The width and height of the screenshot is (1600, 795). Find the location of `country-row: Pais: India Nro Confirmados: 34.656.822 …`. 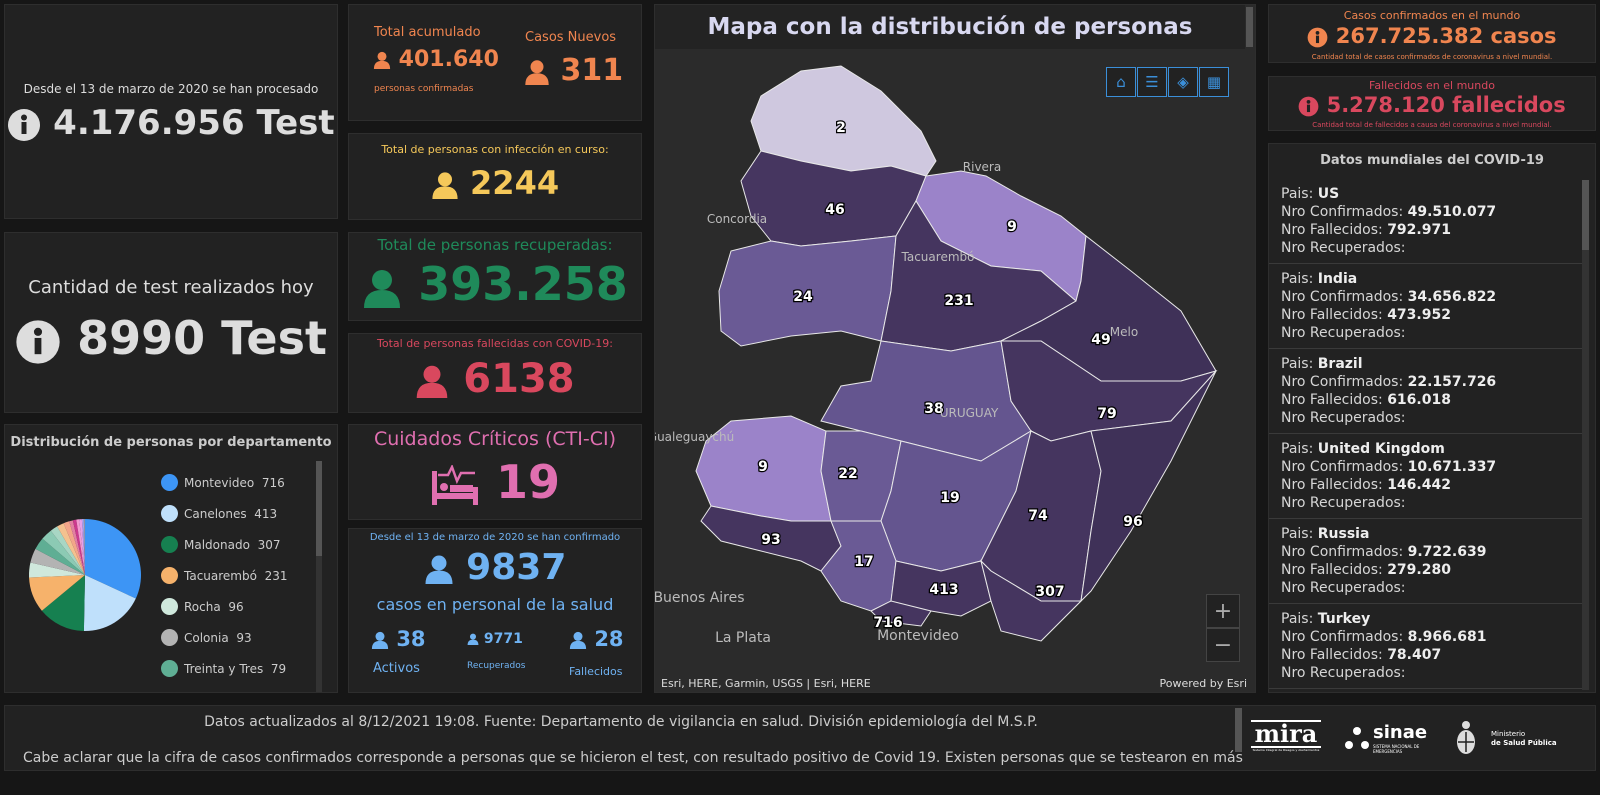

country-row: Pais: India Nro Confirmados: 34.656.822 … is located at coordinates (1426, 306).